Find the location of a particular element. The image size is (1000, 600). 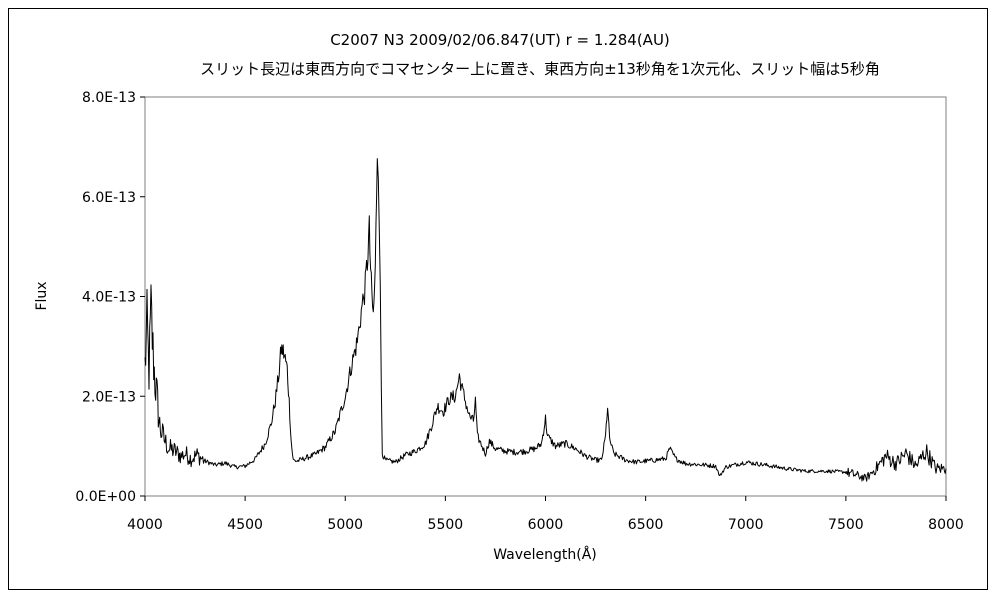

y-tick-label: 6.0E-13 is located at coordinates (109, 198).